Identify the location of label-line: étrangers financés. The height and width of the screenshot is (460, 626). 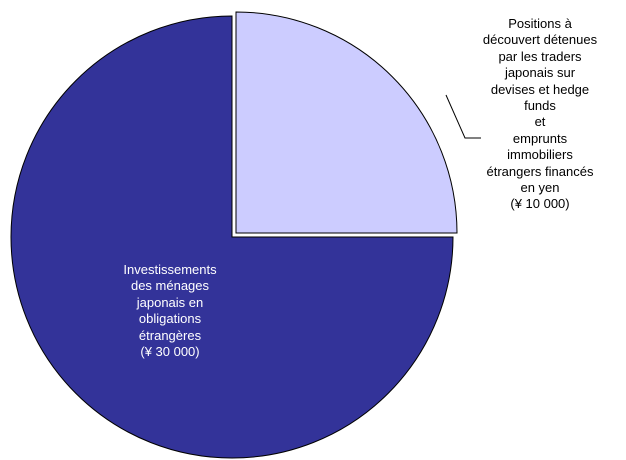
(540, 171).